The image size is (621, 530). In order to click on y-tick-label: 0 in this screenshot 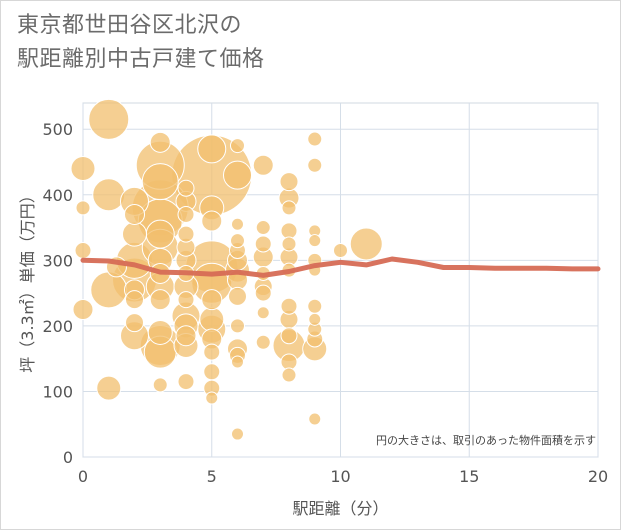, I will do `click(68, 457)`.